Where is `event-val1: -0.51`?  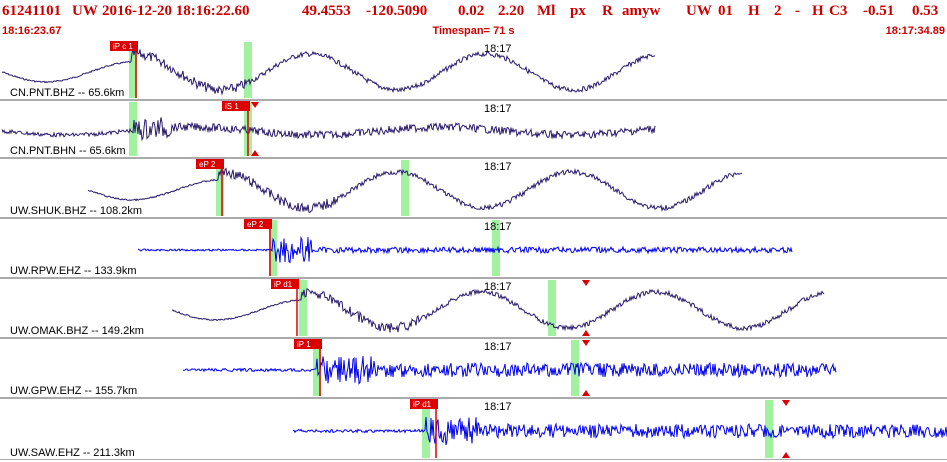
event-val1: -0.51 is located at coordinates (879, 11).